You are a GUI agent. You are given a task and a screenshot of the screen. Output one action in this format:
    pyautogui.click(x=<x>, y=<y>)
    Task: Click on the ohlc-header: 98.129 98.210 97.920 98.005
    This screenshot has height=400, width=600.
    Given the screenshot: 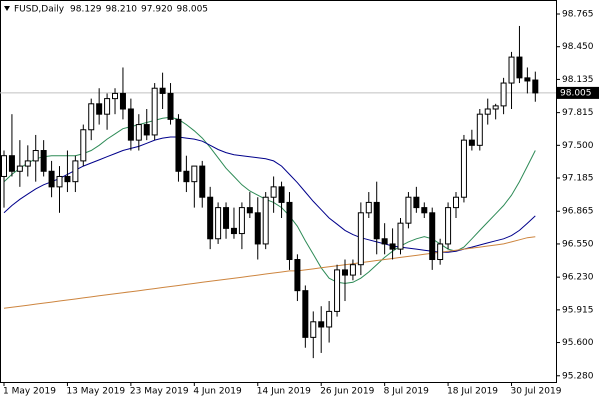 What is the action you would take?
    pyautogui.click(x=139, y=10)
    